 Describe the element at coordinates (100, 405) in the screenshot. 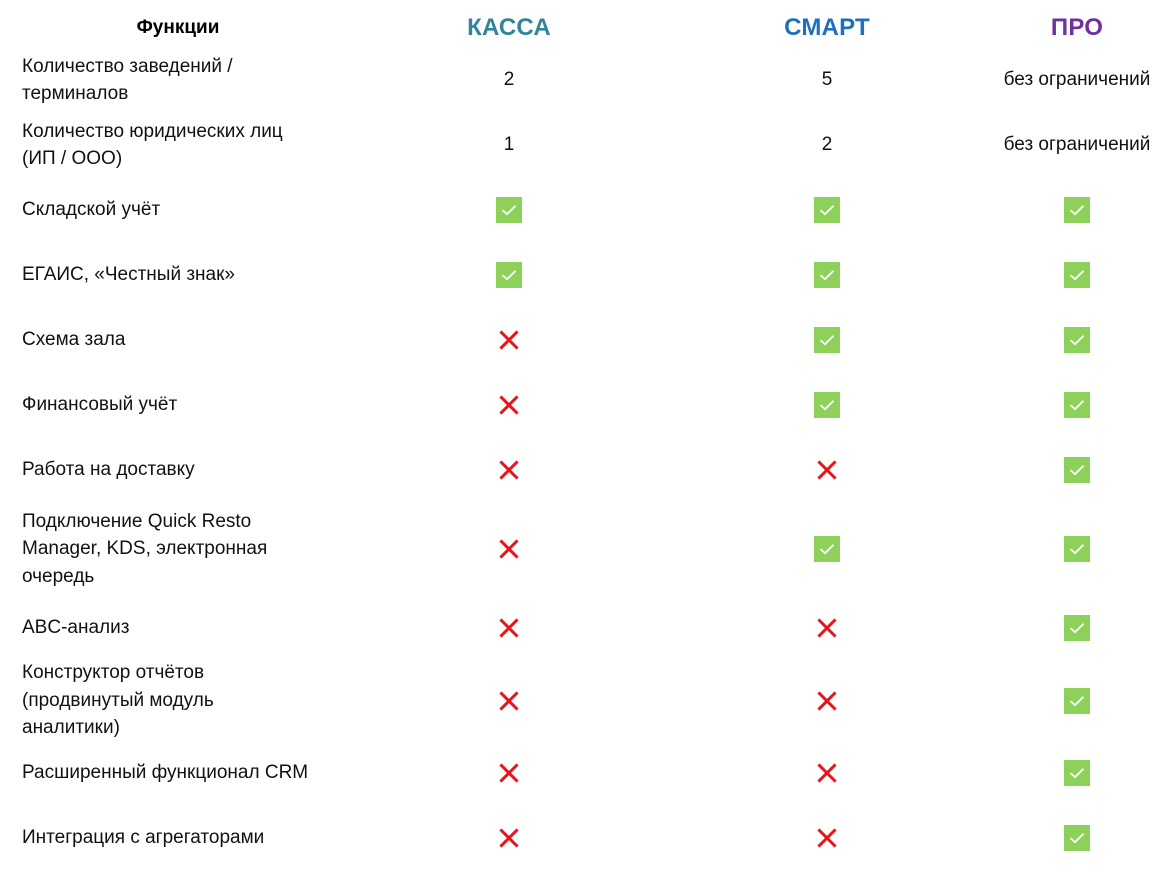

I see `feature-label: Финансовый учёт` at that location.